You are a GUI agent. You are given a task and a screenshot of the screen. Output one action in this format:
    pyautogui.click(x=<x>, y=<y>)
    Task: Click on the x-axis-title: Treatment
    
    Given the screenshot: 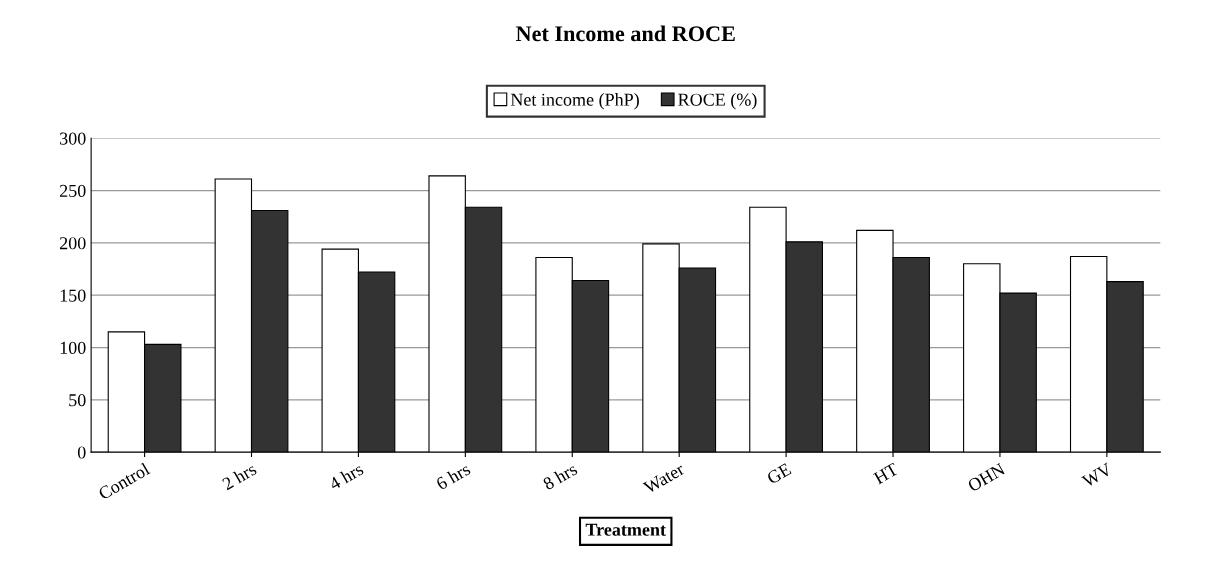 What is the action you would take?
    pyautogui.click(x=625, y=529)
    